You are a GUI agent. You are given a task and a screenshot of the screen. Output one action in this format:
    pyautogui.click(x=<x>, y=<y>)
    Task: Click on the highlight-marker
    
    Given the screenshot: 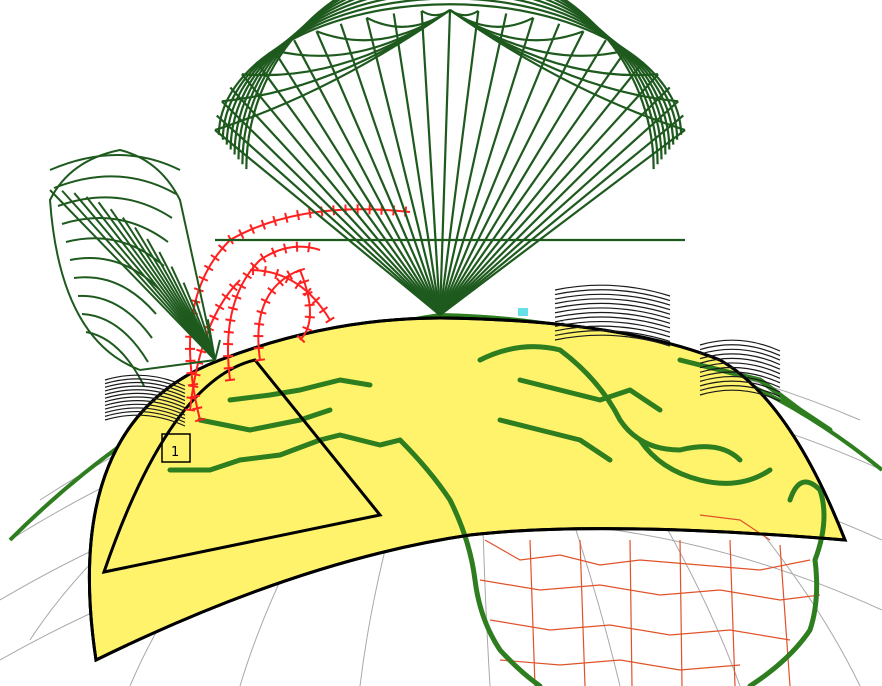 What is the action you would take?
    pyautogui.click(x=523, y=312)
    